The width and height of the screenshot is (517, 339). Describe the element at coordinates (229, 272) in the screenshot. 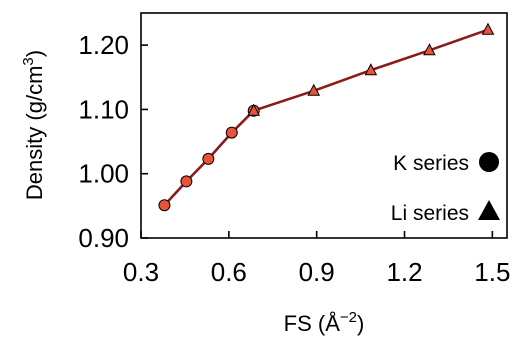

I see `x-tick-label: 0.6` at that location.